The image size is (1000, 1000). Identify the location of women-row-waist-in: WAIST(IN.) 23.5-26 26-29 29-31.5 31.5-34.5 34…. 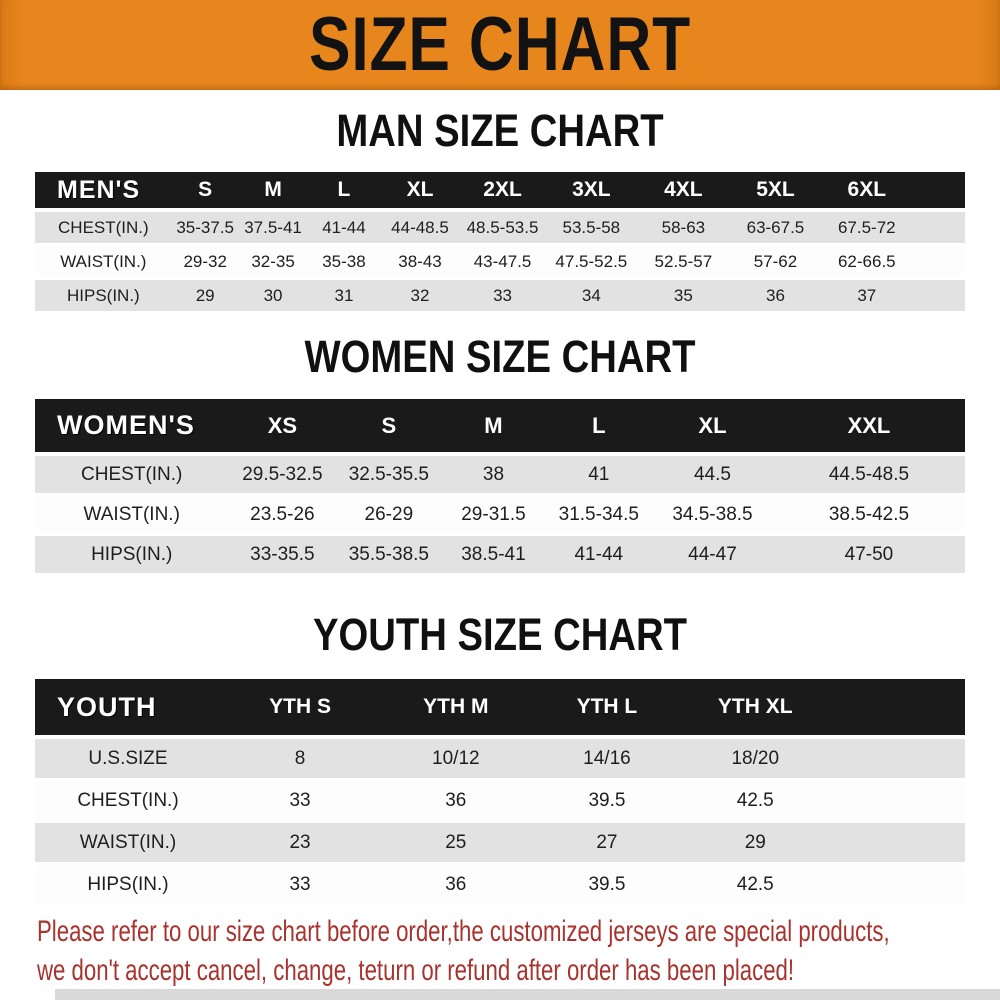
(500, 516).